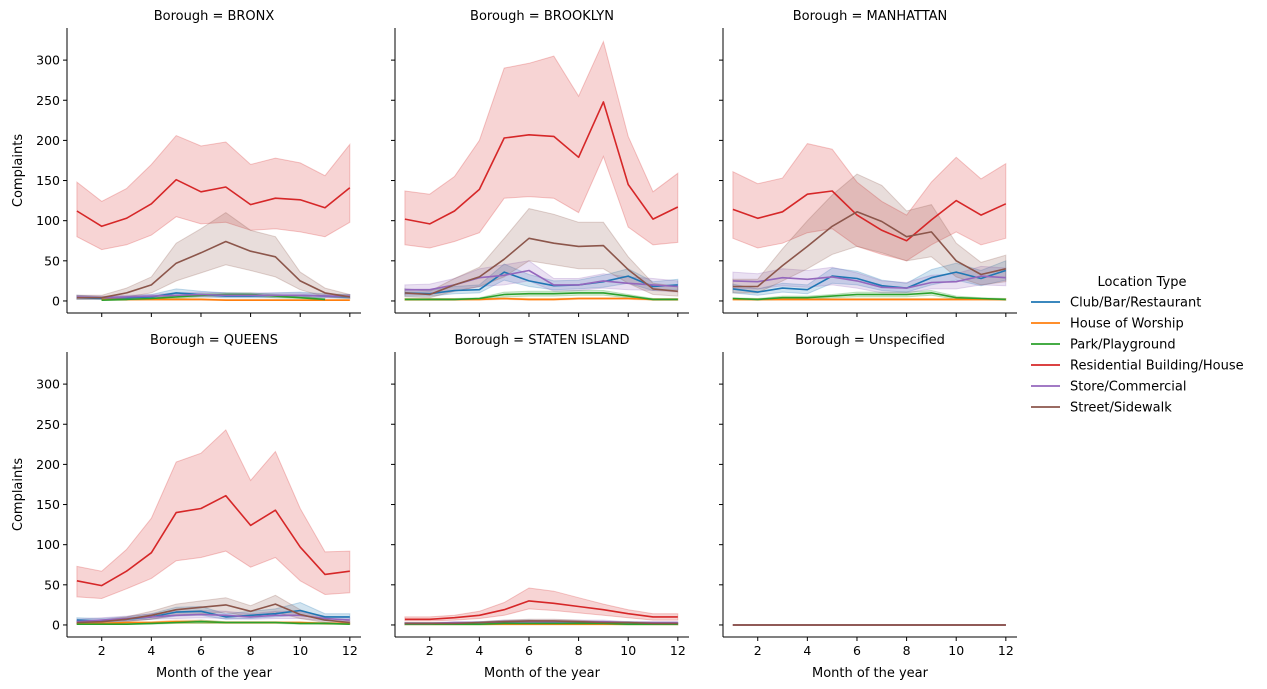 Image resolution: width=1267 pixels, height=689 pixels. I want to click on panel-title: Borough = BROOKLYN, so click(542, 16).